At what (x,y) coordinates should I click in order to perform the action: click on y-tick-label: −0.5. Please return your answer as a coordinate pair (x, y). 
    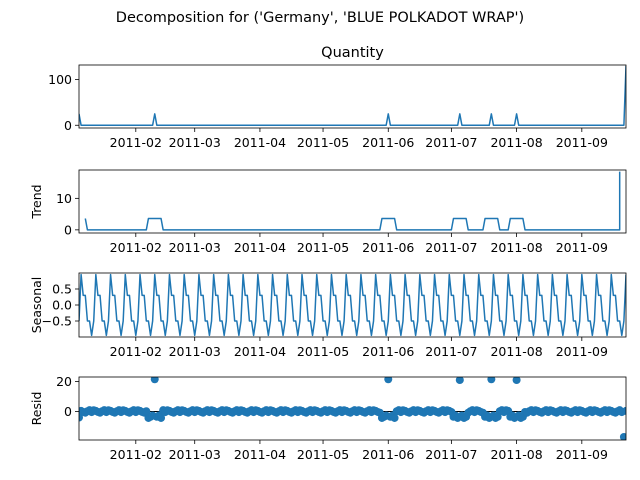
    Looking at the image, I should click on (57, 321).